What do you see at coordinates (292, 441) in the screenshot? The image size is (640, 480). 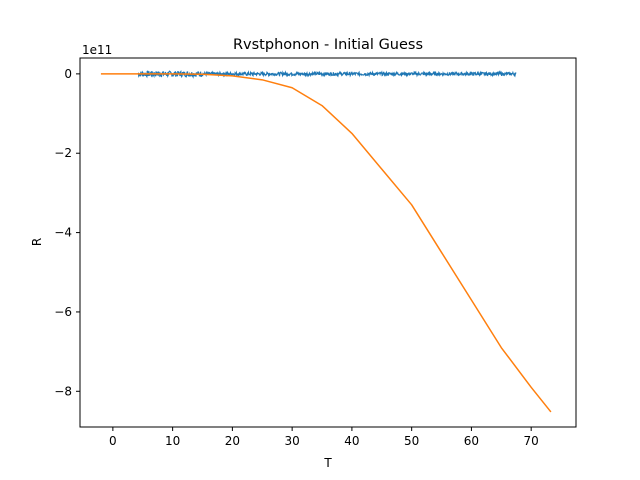 I see `x-tick-label: 30` at bounding box center [292, 441].